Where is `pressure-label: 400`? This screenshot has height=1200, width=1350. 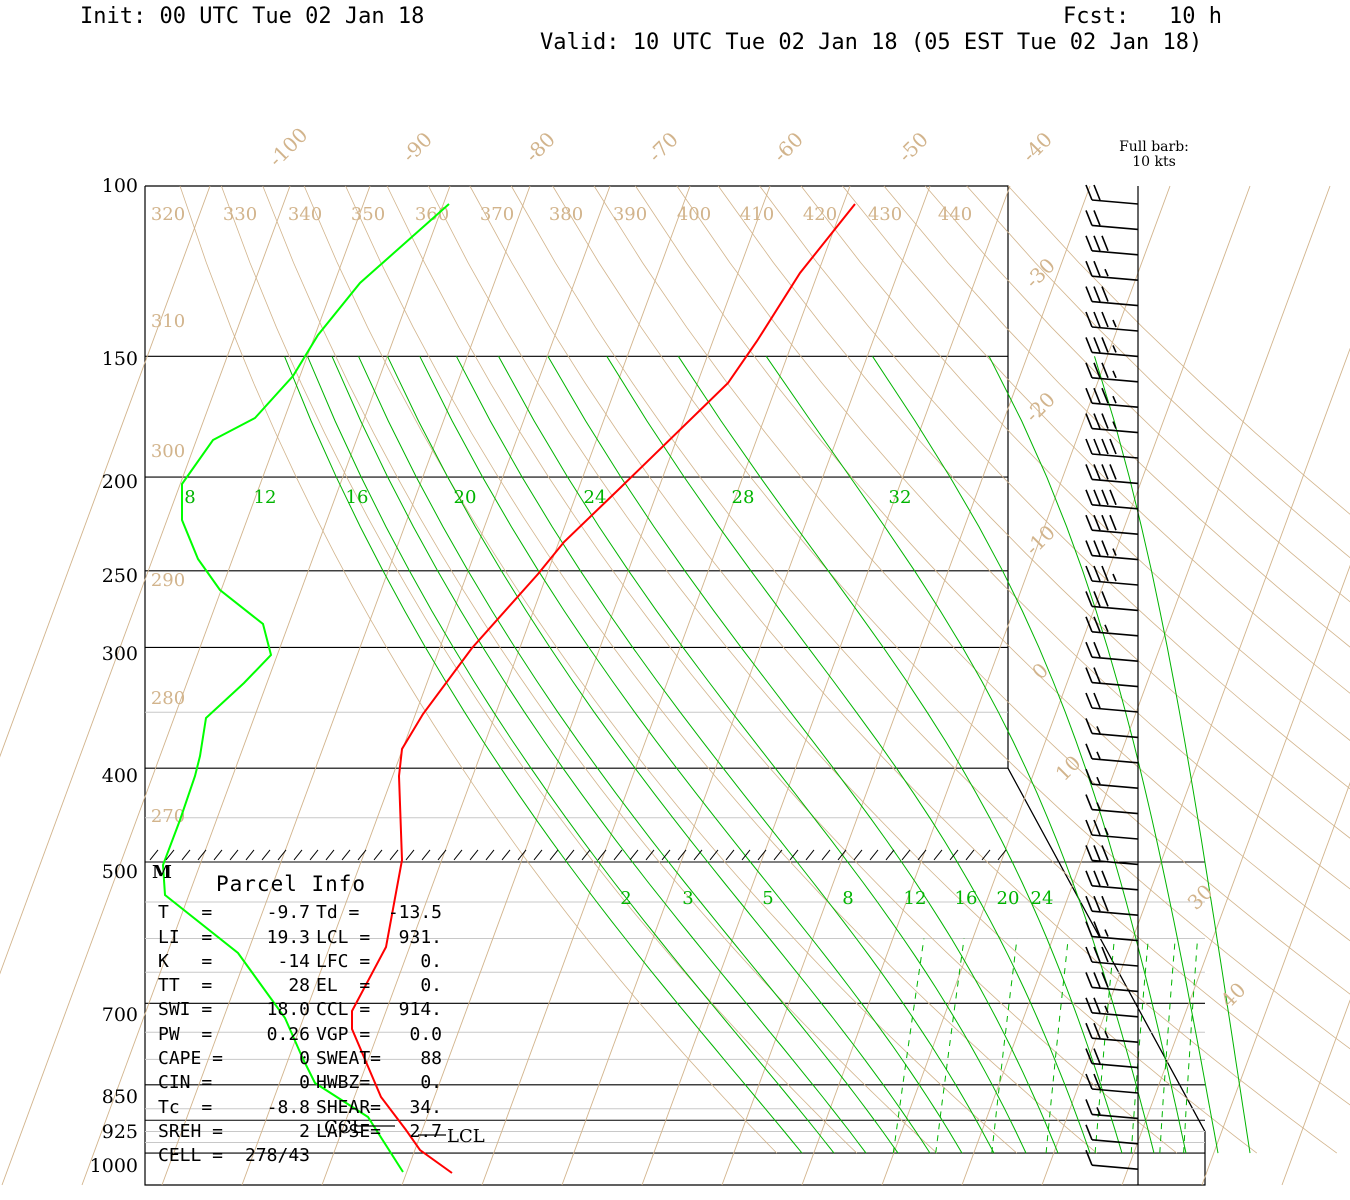
pressure-label: 400 is located at coordinates (120, 776).